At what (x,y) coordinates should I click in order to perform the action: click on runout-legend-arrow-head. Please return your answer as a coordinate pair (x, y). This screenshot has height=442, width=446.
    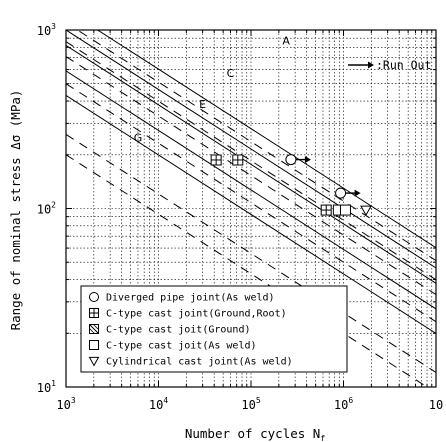
    Looking at the image, I should click on (371, 65).